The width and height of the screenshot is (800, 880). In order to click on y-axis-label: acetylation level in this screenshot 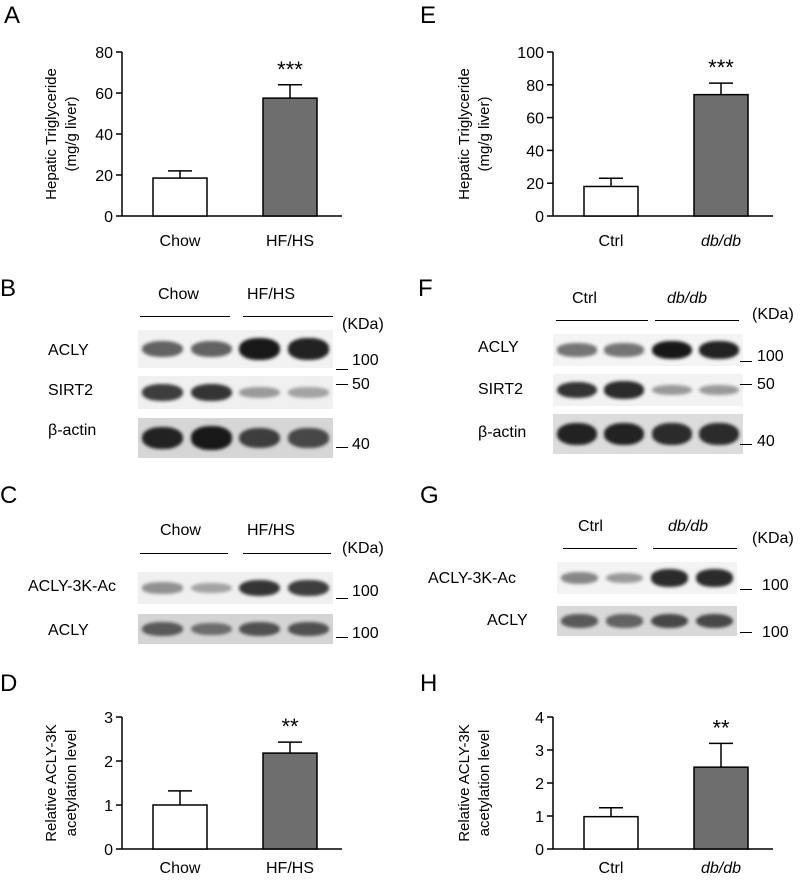, I will do `click(484, 783)`.